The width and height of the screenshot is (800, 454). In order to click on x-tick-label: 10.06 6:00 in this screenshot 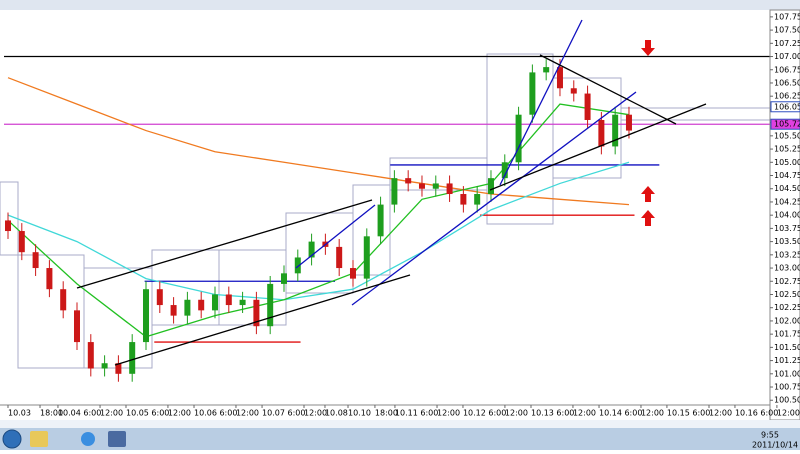, I will do `click(215, 413)`.